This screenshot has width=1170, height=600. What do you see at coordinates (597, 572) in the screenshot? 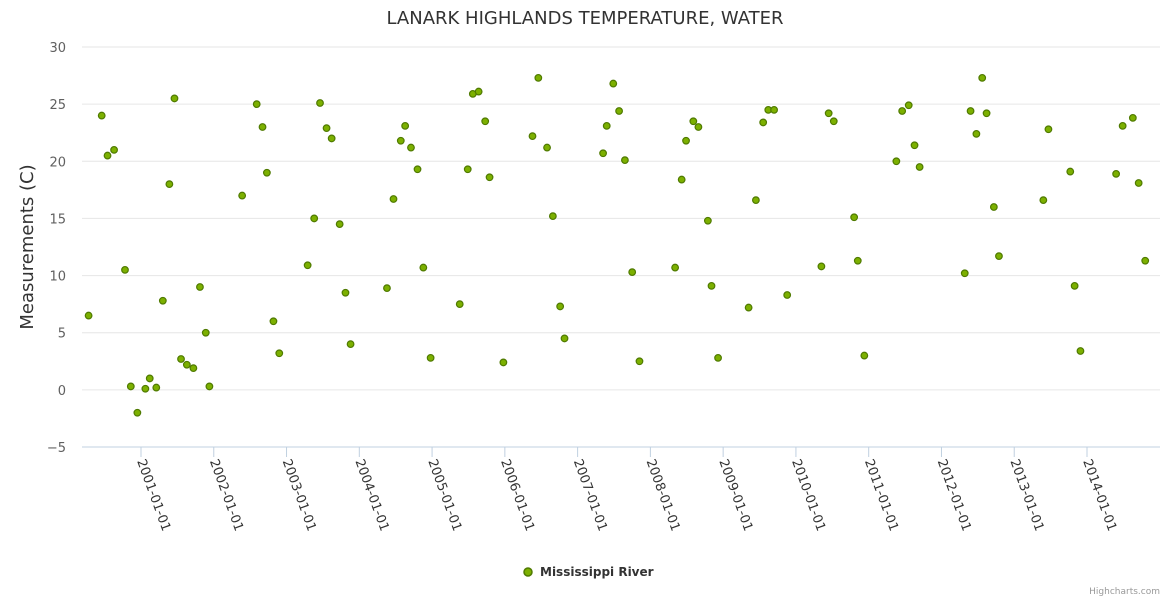
I see `legend-label: Mississippi River` at bounding box center [597, 572].